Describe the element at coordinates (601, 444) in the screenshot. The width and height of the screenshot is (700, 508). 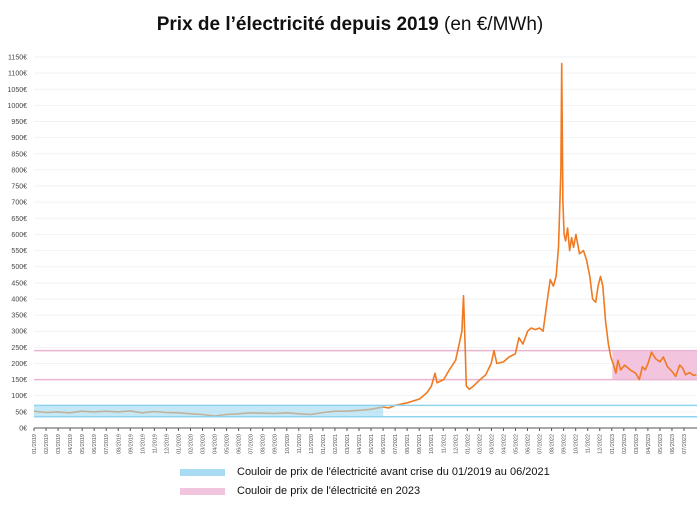
I see `x-tick-label: 12/2022` at that location.